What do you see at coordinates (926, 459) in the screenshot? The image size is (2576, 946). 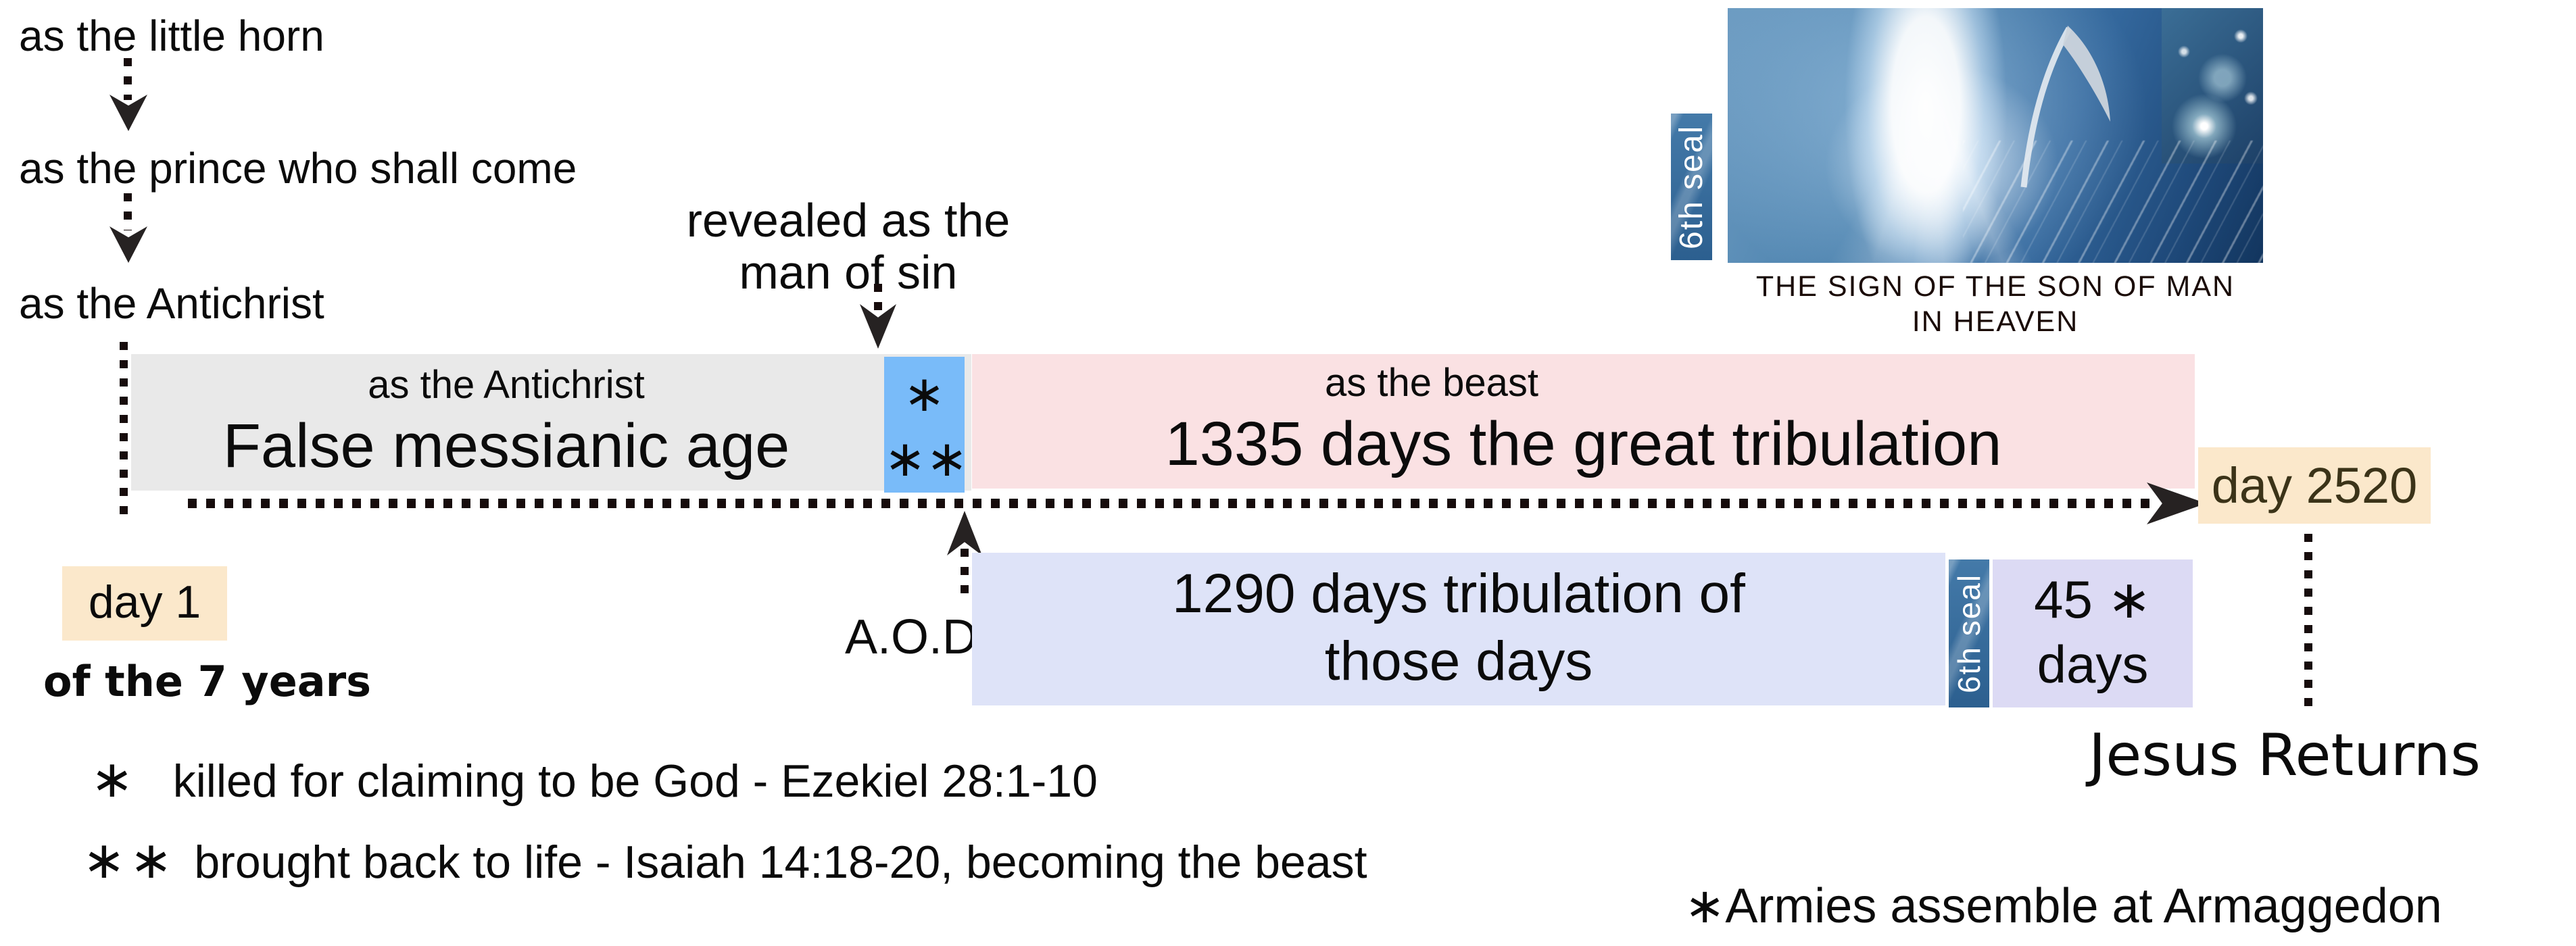 I see `resurrection-asterisks: ∗∗` at bounding box center [926, 459].